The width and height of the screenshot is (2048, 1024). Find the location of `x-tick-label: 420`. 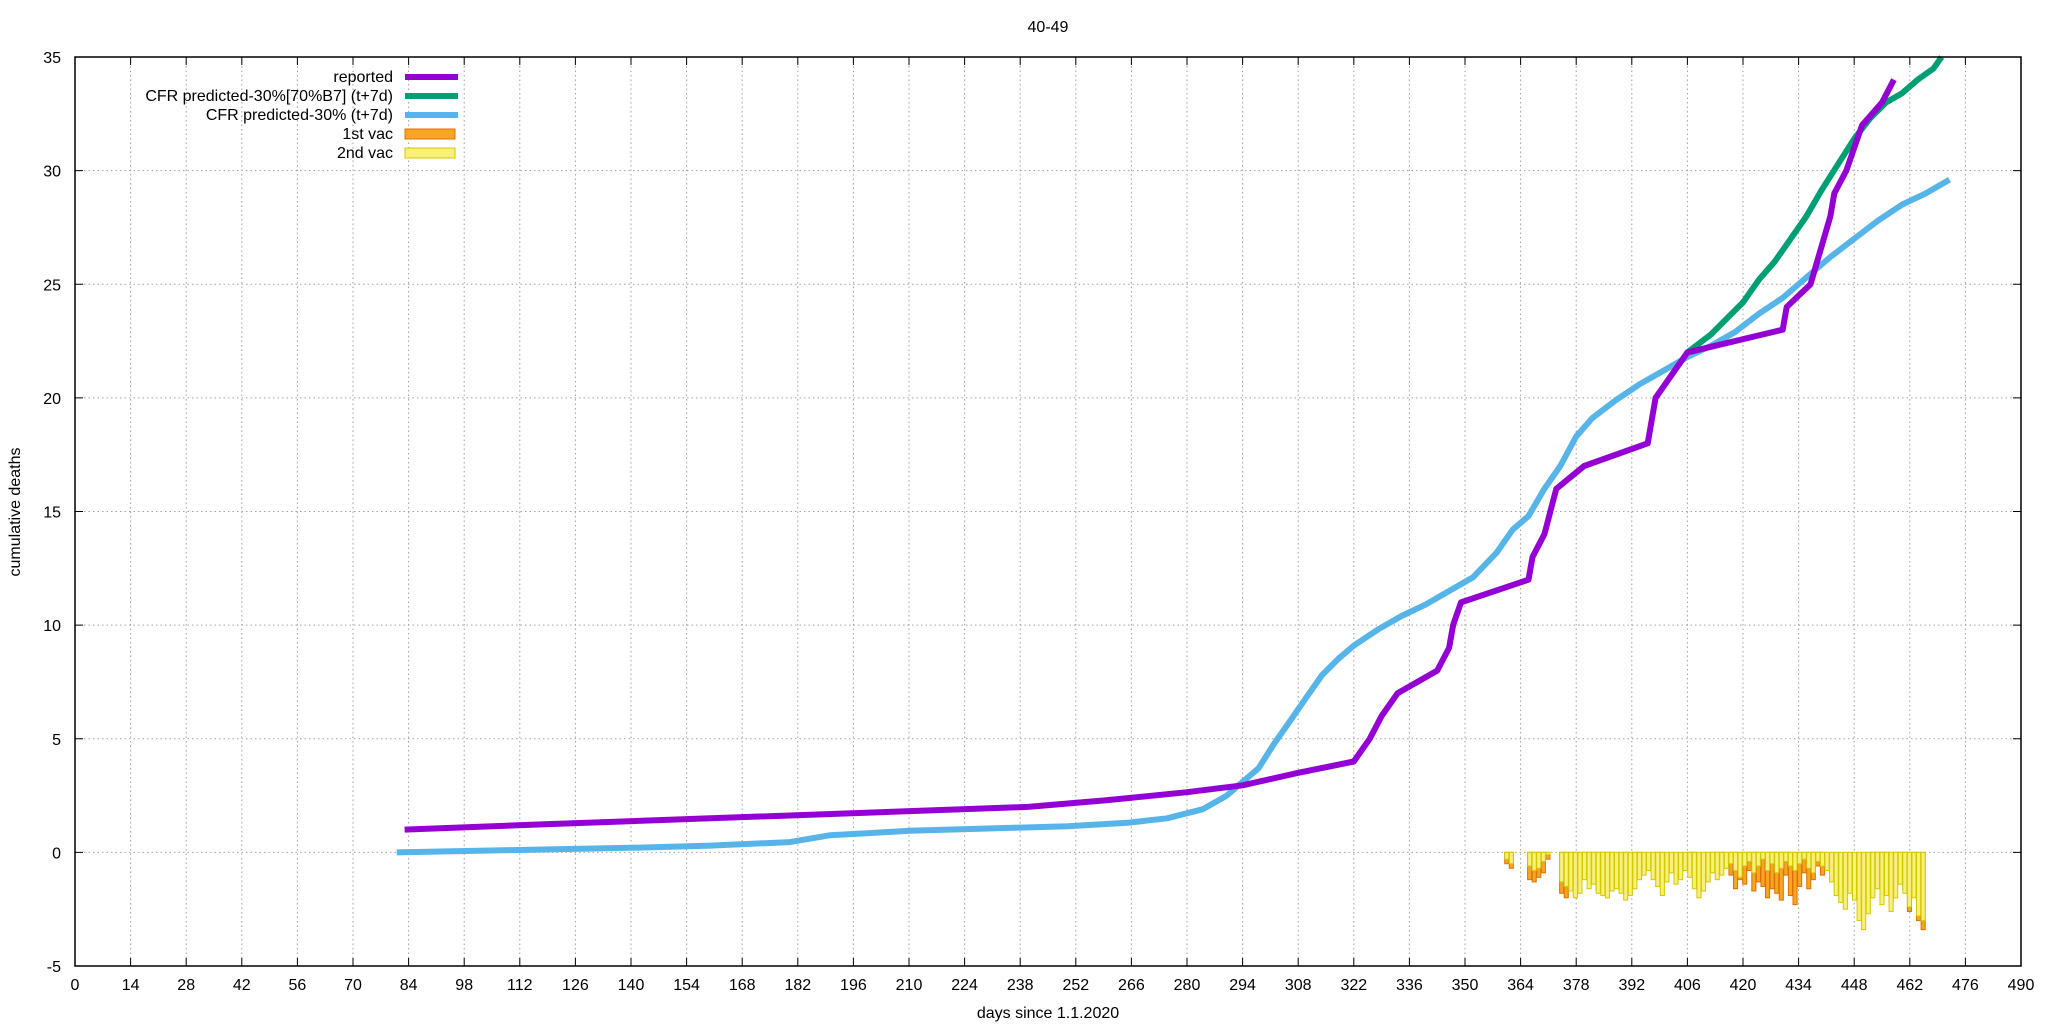

x-tick-label: 420 is located at coordinates (1743, 985).